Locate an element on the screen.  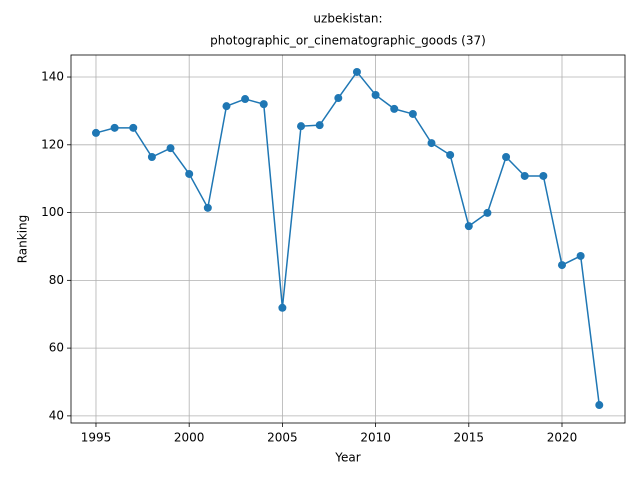
y-tick-label: 40 is located at coordinates (56, 415).